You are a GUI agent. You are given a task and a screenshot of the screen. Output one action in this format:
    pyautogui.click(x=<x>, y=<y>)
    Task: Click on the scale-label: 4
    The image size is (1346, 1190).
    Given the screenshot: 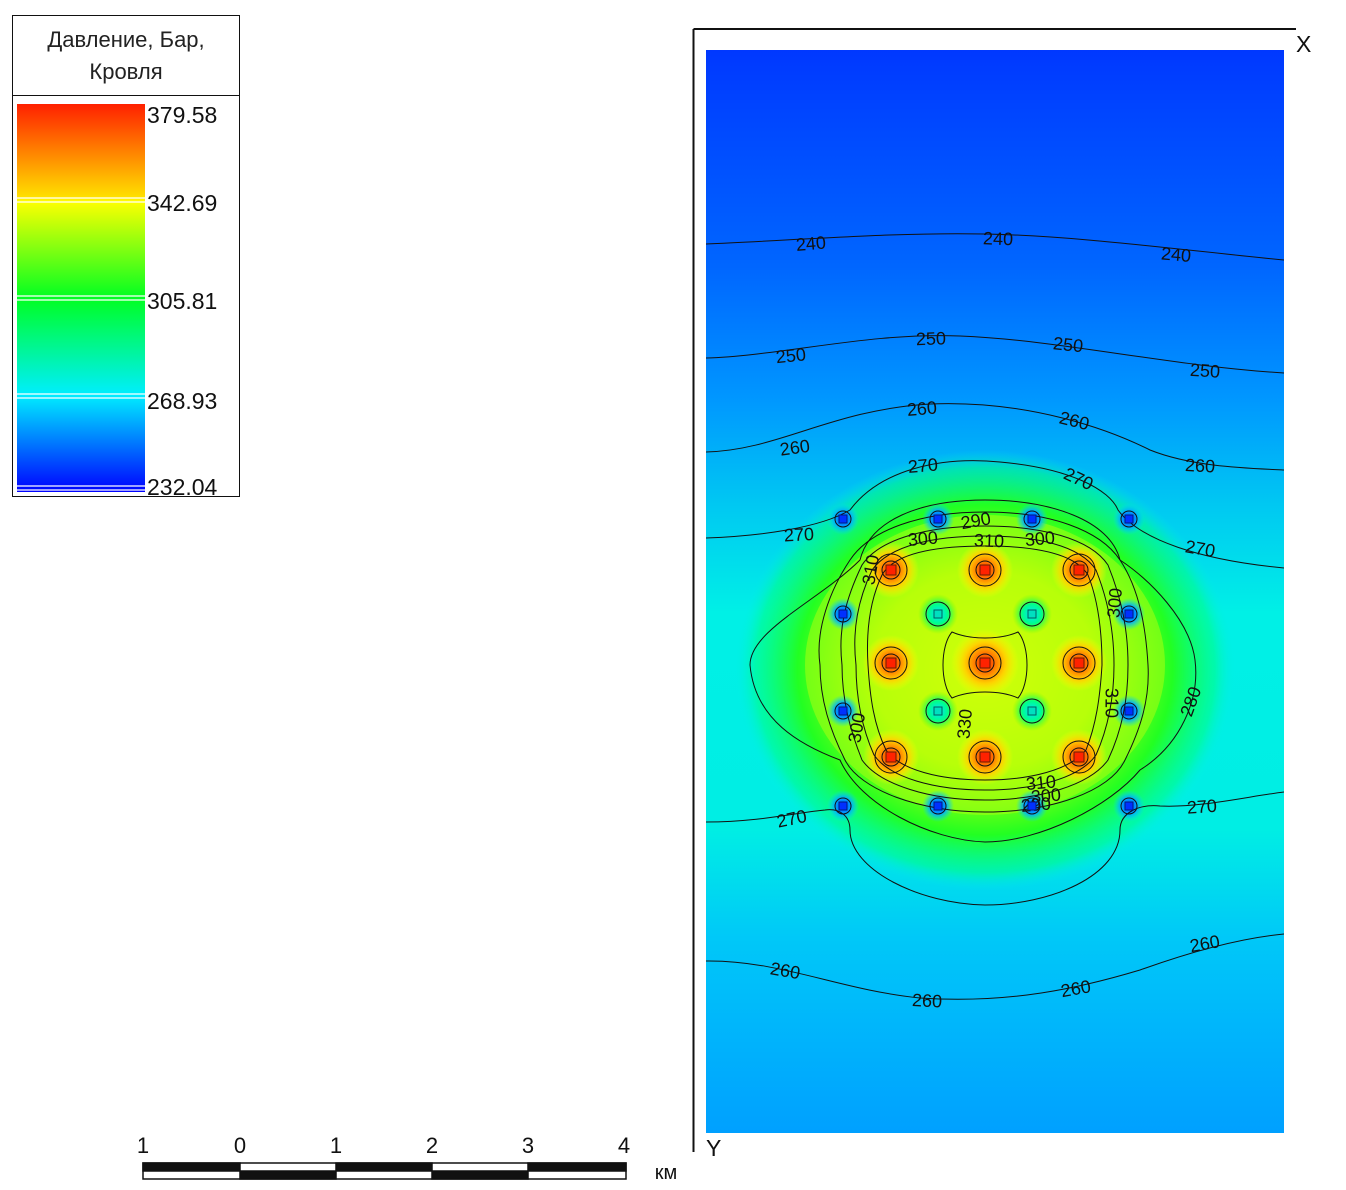 What is the action you would take?
    pyautogui.click(x=624, y=1145)
    